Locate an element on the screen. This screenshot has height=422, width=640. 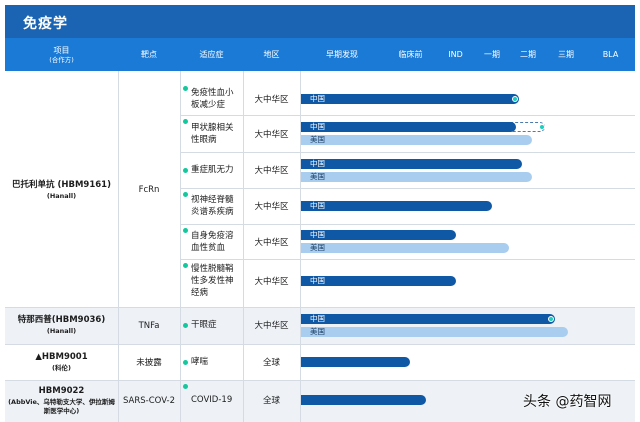
col-project-label: 项目 is located at coordinates (61, 50).